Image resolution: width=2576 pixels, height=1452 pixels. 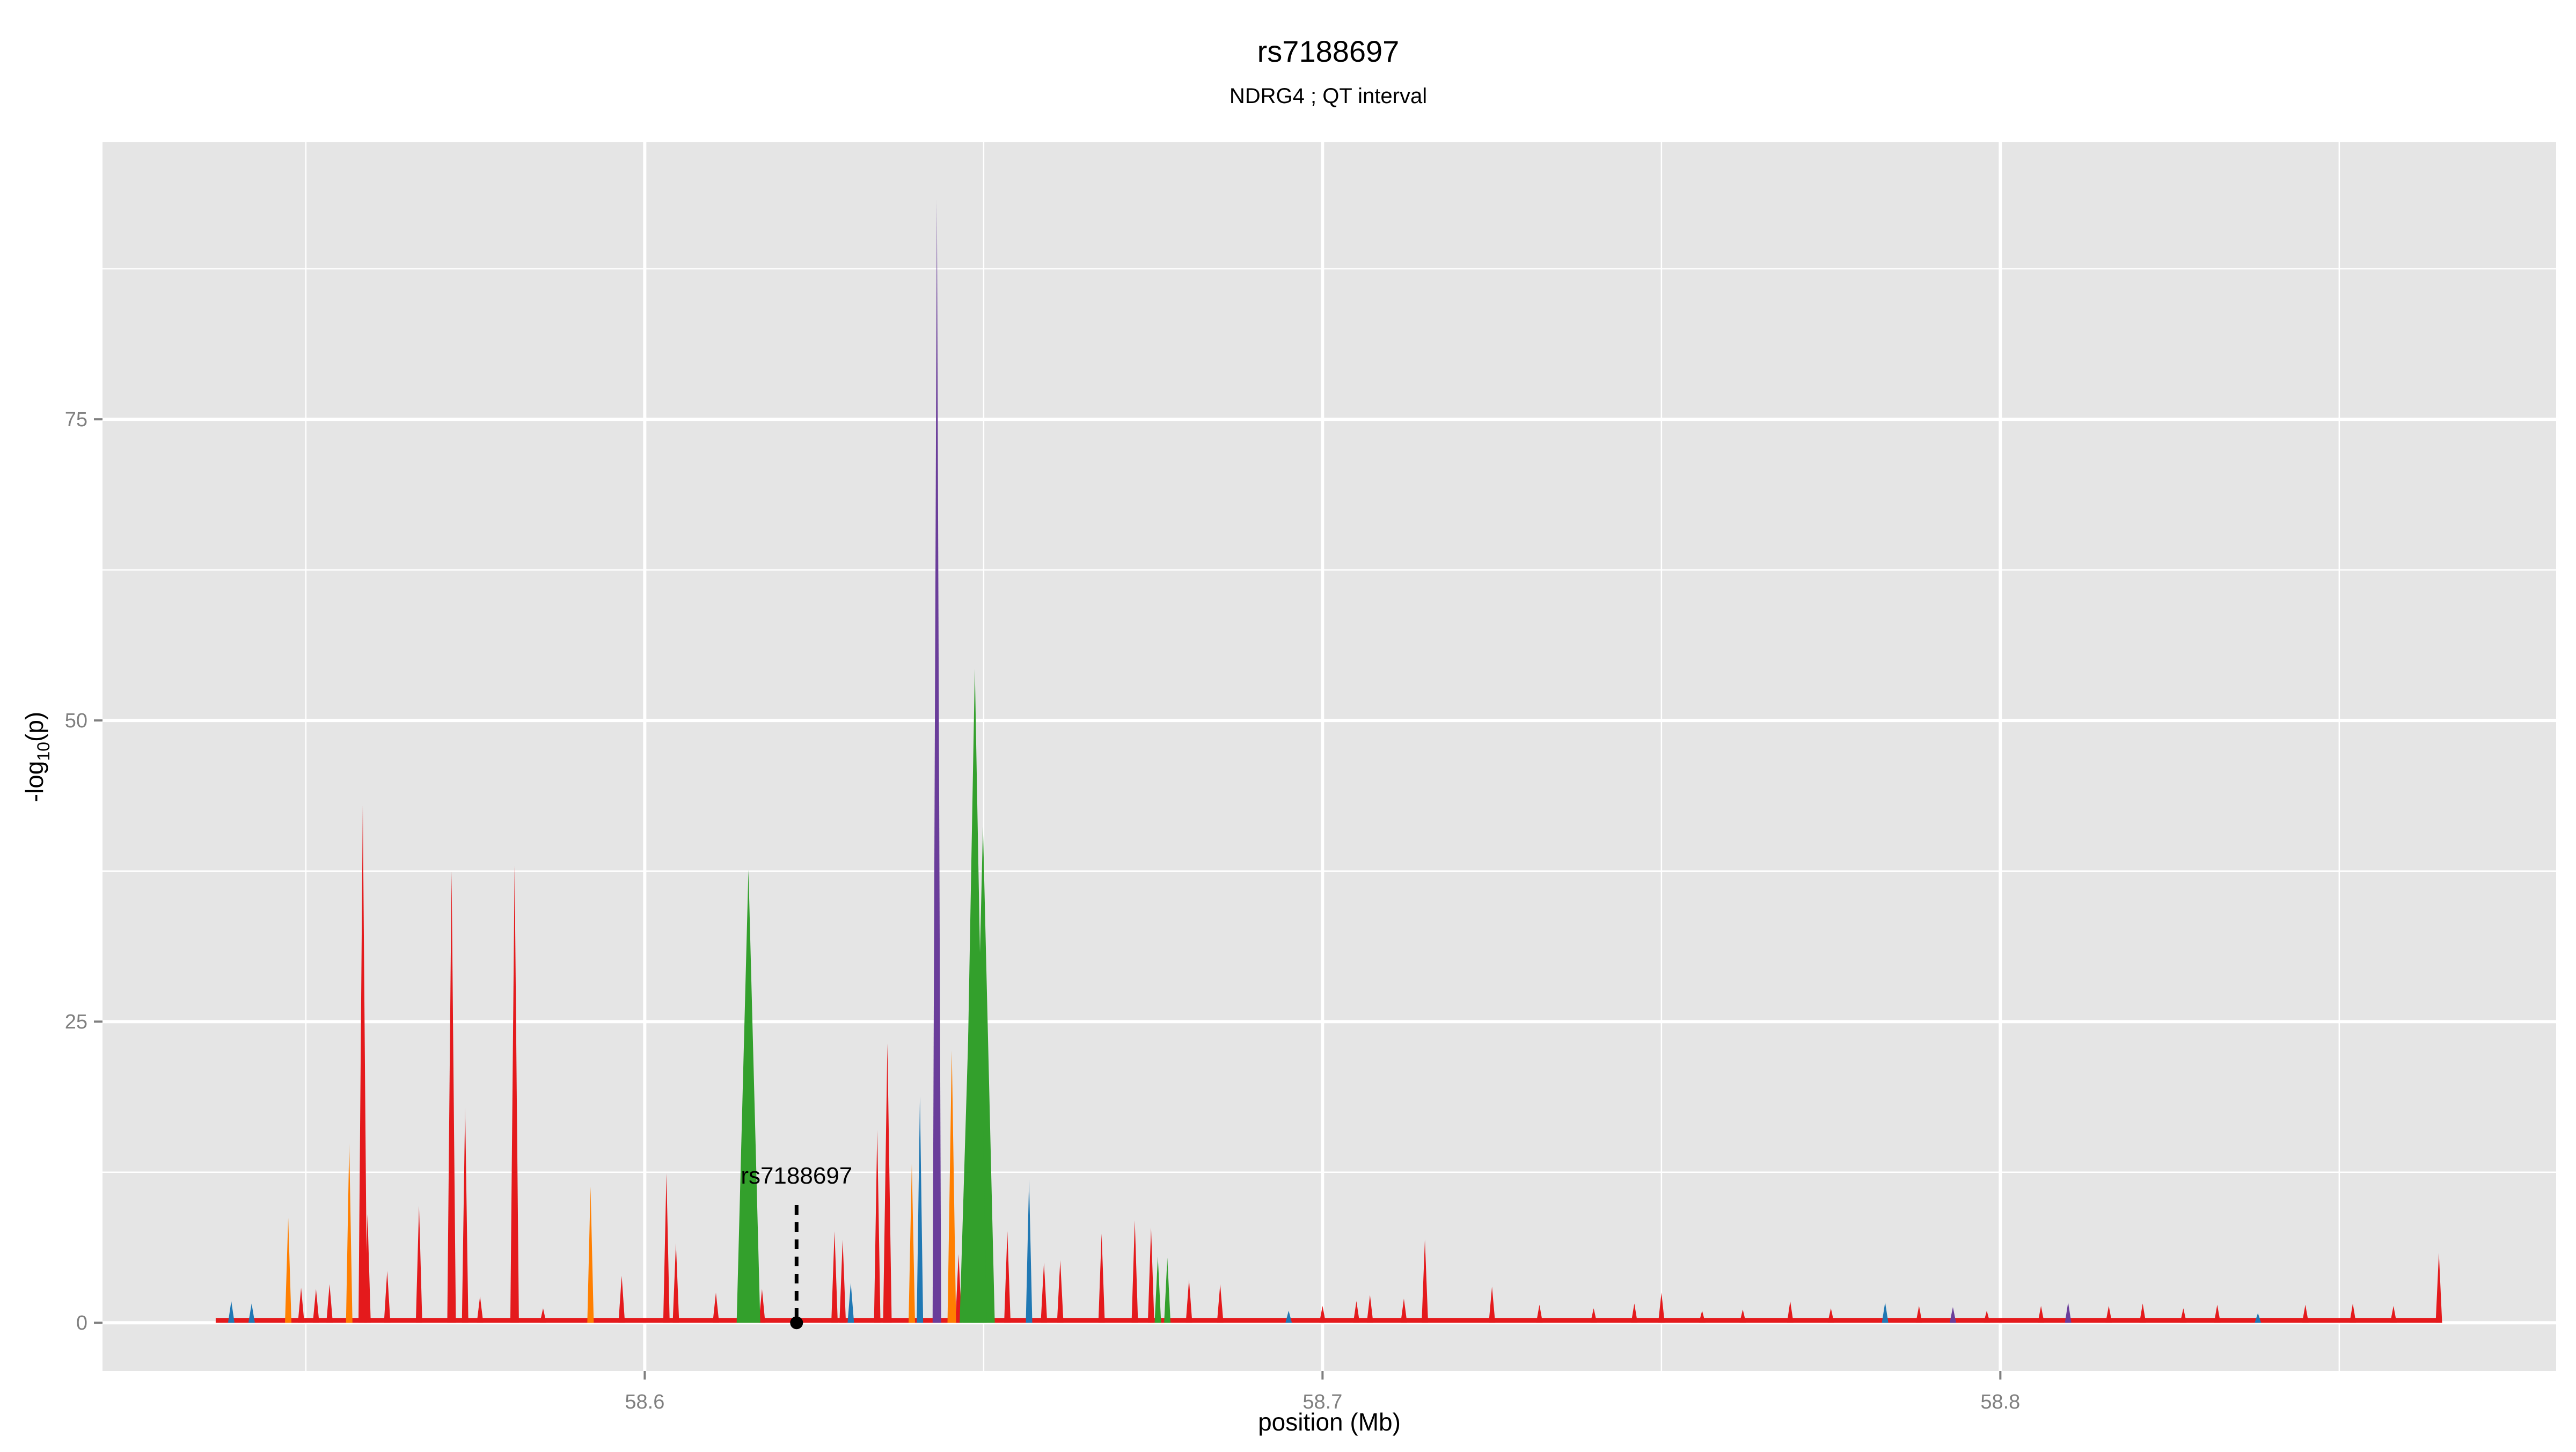 What do you see at coordinates (644, 1402) in the screenshot?
I see `x-tick-label: 58.6` at bounding box center [644, 1402].